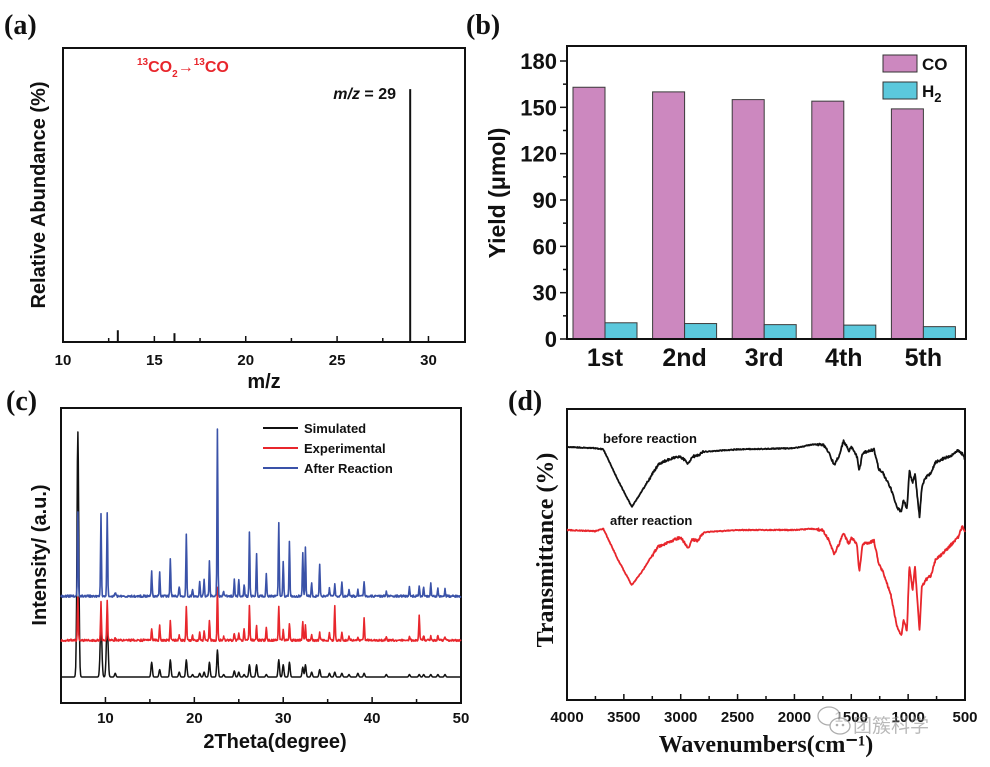 This screenshot has width=990, height=767. I want to click on legend-label-h2-main: H, so click(928, 91).